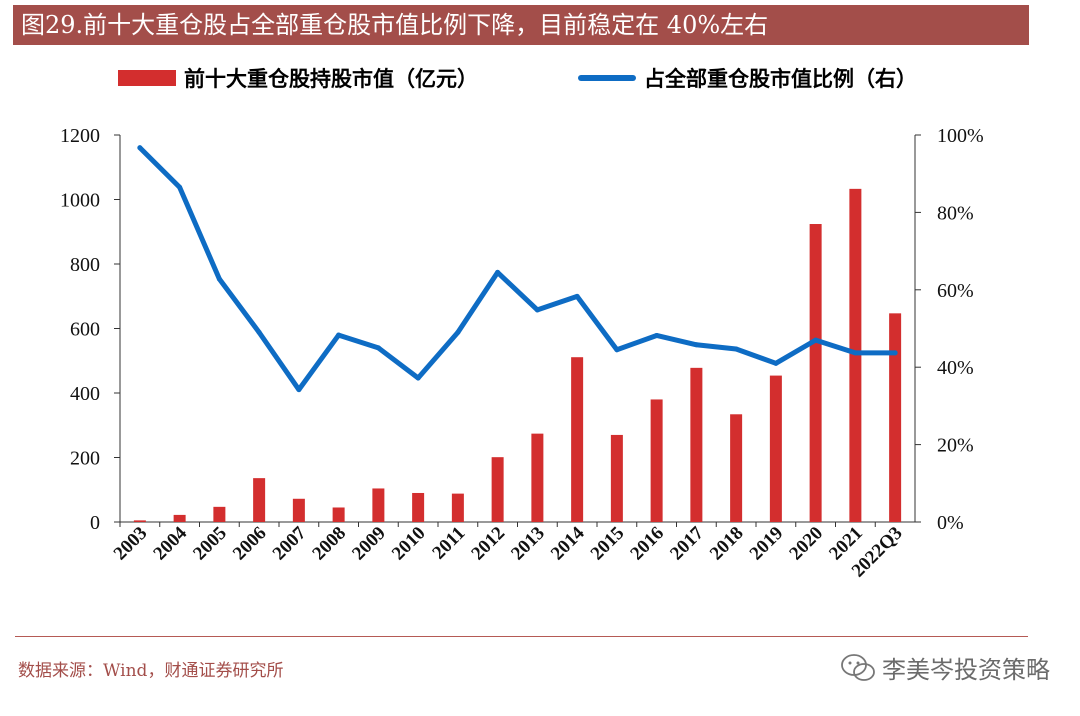 The width and height of the screenshot is (1080, 716). What do you see at coordinates (727, 544) in the screenshot?
I see `x-tick-label: 2018` at bounding box center [727, 544].